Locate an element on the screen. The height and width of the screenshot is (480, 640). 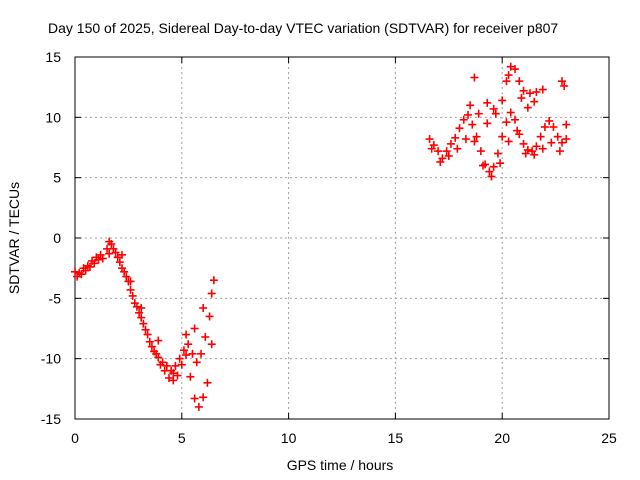
y-tick-label: 15 is located at coordinates (53, 57).